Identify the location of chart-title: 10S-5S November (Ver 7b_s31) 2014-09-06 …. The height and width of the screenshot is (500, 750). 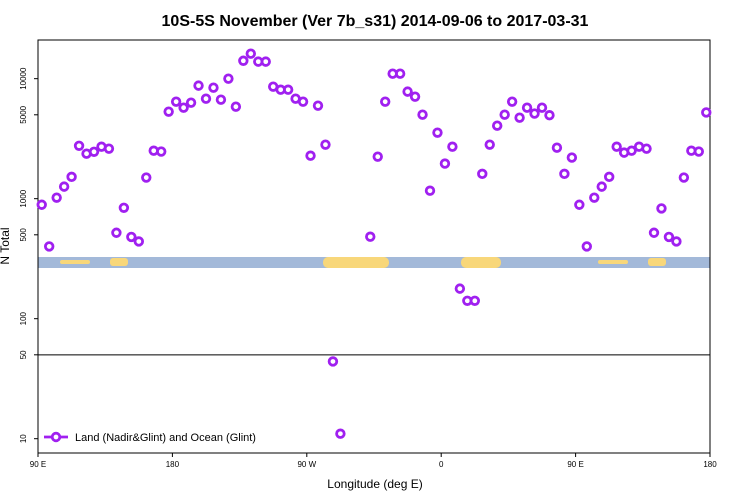
(375, 21).